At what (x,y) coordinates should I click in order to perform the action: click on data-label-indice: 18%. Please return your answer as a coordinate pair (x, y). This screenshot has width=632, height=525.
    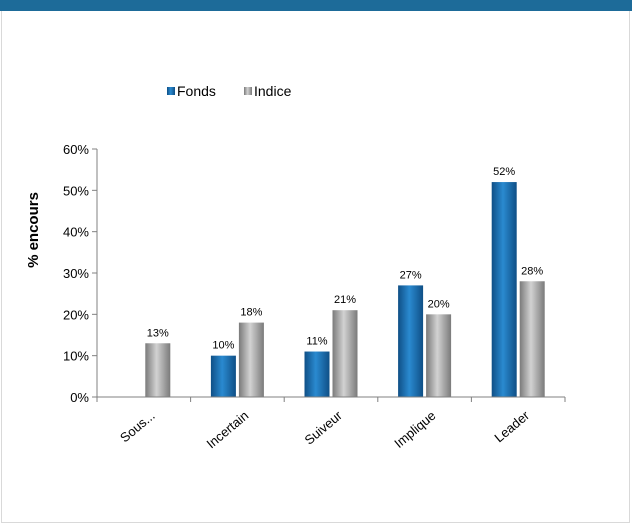
    Looking at the image, I should click on (251, 313).